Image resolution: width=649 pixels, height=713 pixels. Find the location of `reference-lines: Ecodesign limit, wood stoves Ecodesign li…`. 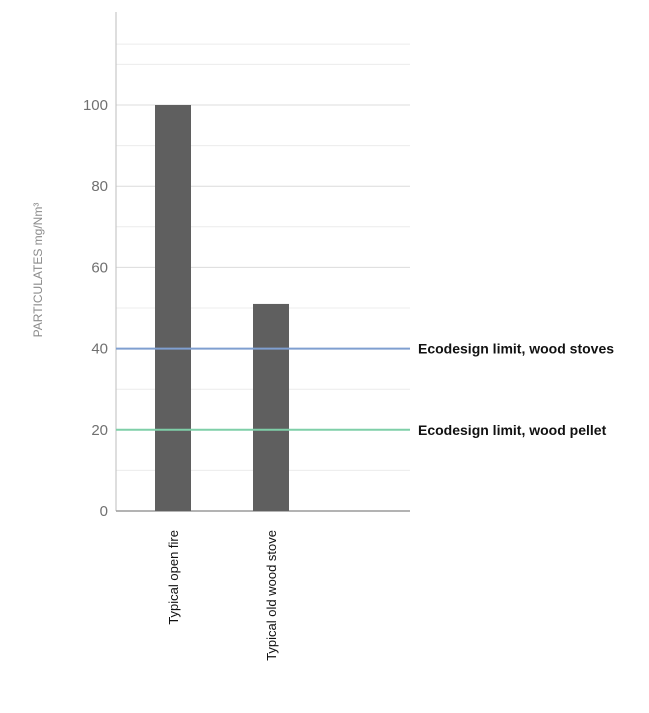

reference-lines: Ecodesign limit, wood stoves Ecodesign li… is located at coordinates (365, 389).